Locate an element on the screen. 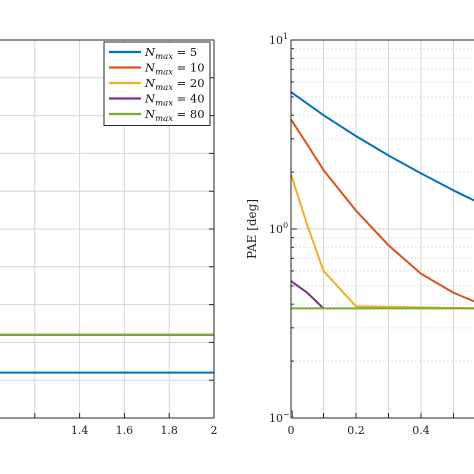 This screenshot has width=474, height=474. right-y-tick-label: 10¹ is located at coordinates (278, 39).